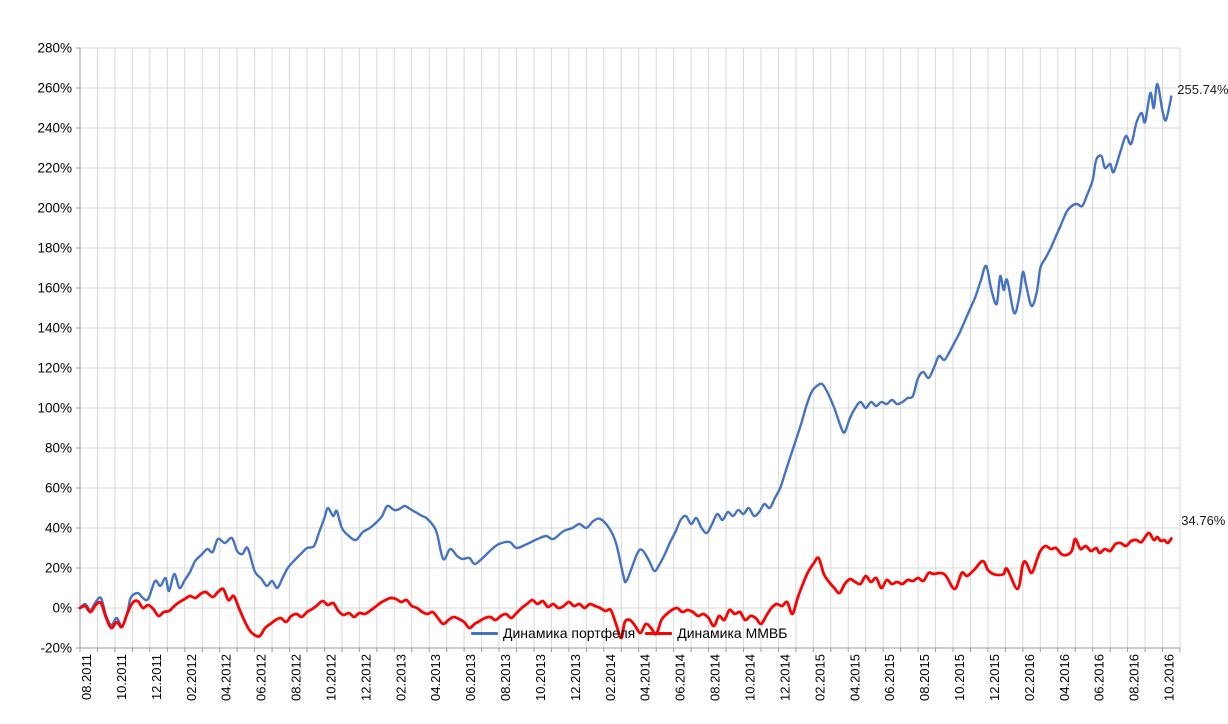 This screenshot has height=724, width=1228. I want to click on x-tick-label: 10.2015, so click(959, 677).